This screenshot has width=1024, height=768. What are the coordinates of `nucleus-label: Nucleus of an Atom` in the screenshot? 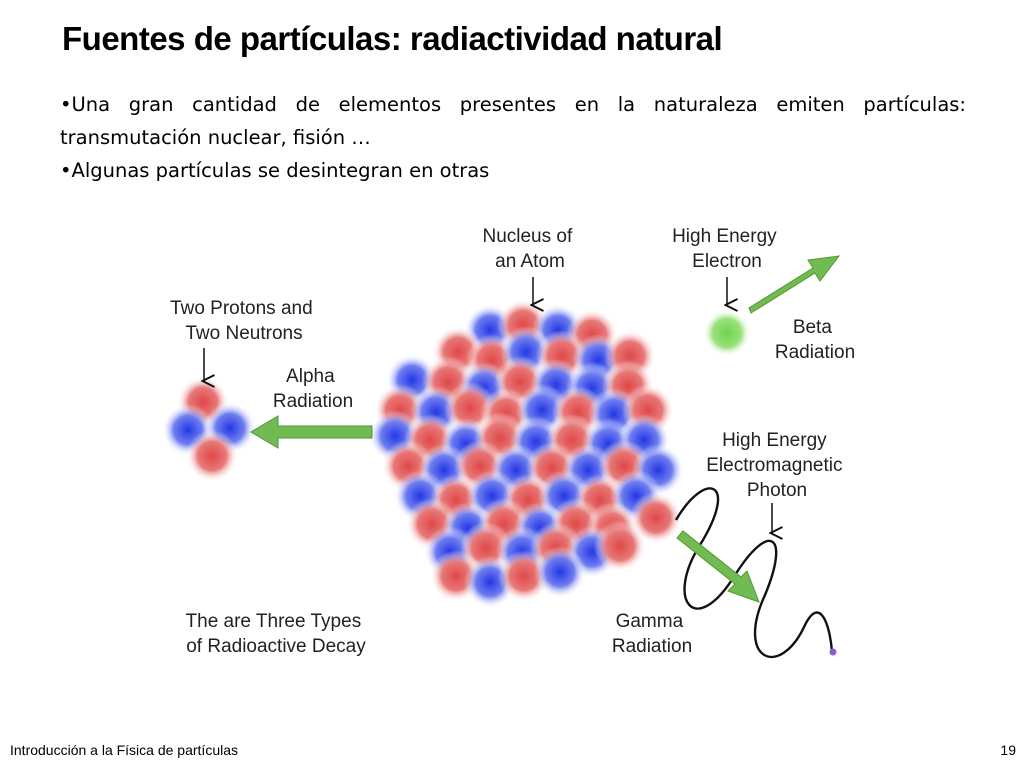 It's located at (529, 249).